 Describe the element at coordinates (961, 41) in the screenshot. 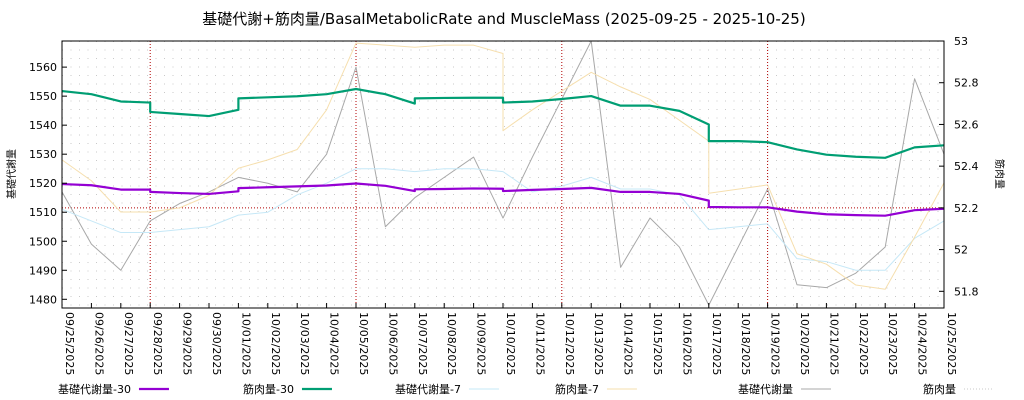

I see `y-right-tick-label: 53` at that location.